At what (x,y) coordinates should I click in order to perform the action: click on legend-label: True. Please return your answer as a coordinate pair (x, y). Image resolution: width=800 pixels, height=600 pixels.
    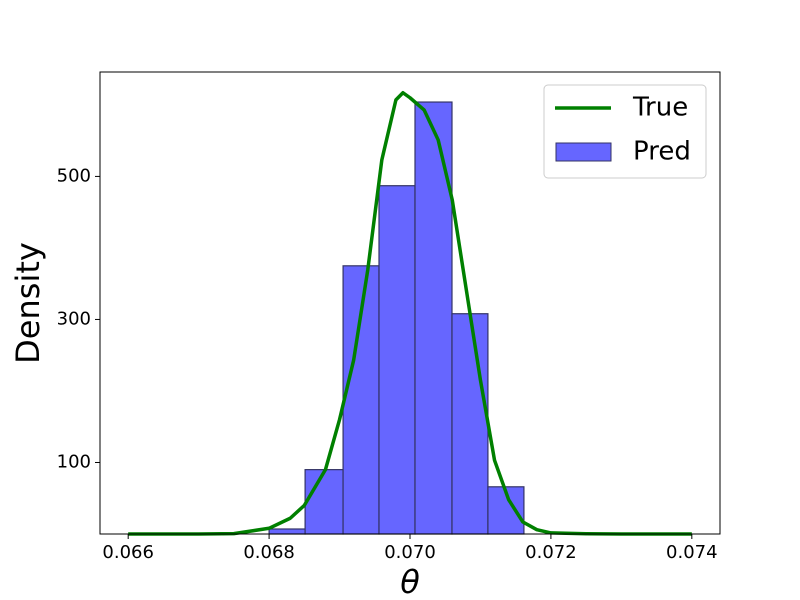
    Looking at the image, I should click on (660, 108).